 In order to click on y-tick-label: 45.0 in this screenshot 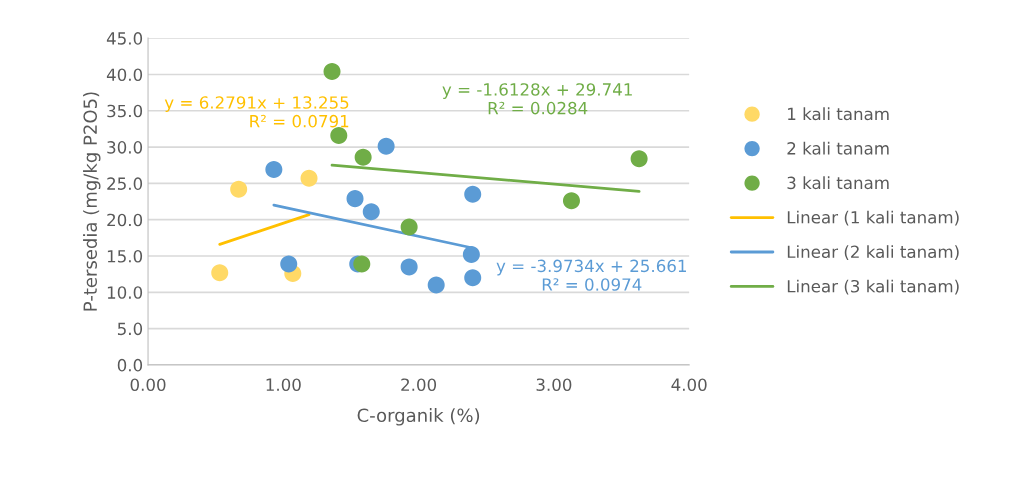, I will do `click(124, 38)`.